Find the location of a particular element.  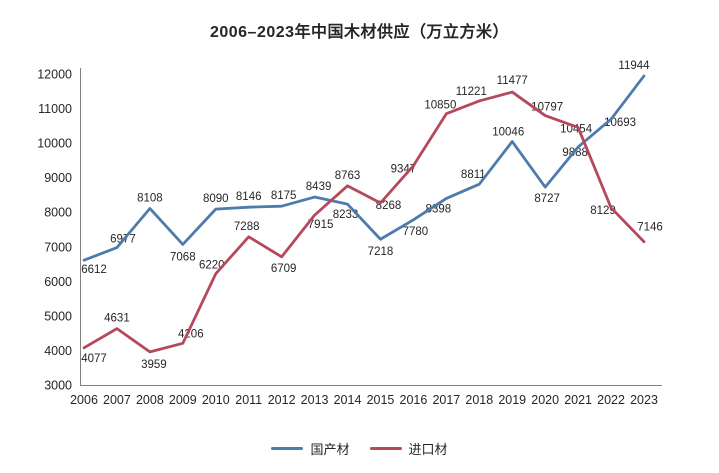

x-tick-label: 2020 is located at coordinates (545, 400).